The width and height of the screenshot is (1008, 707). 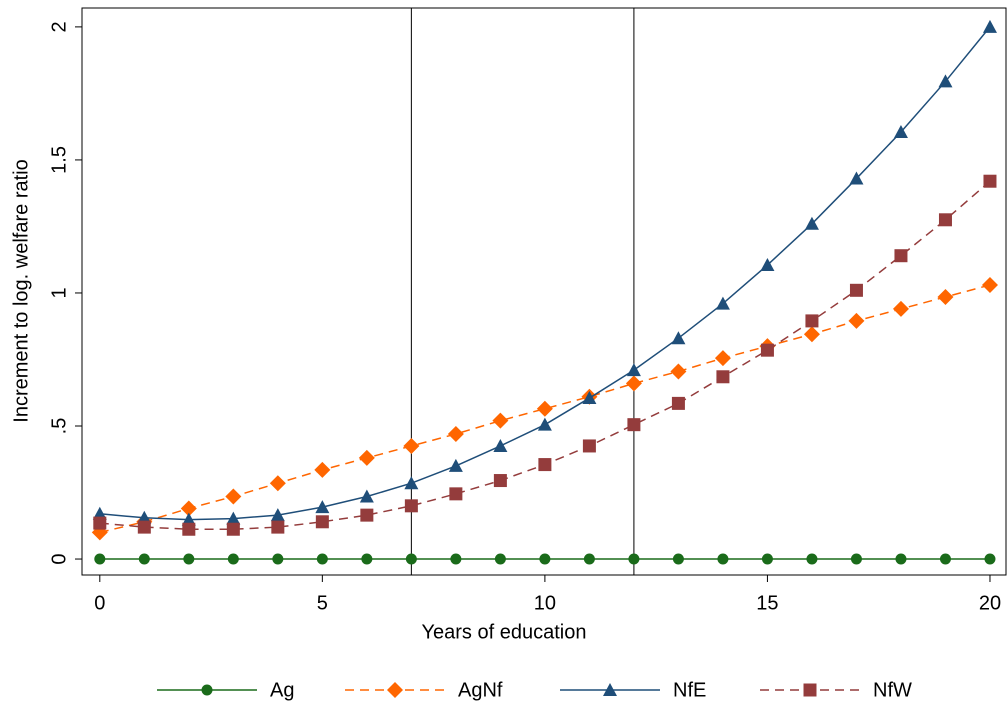 I want to click on legend-label: NfW, so click(x=892, y=690).